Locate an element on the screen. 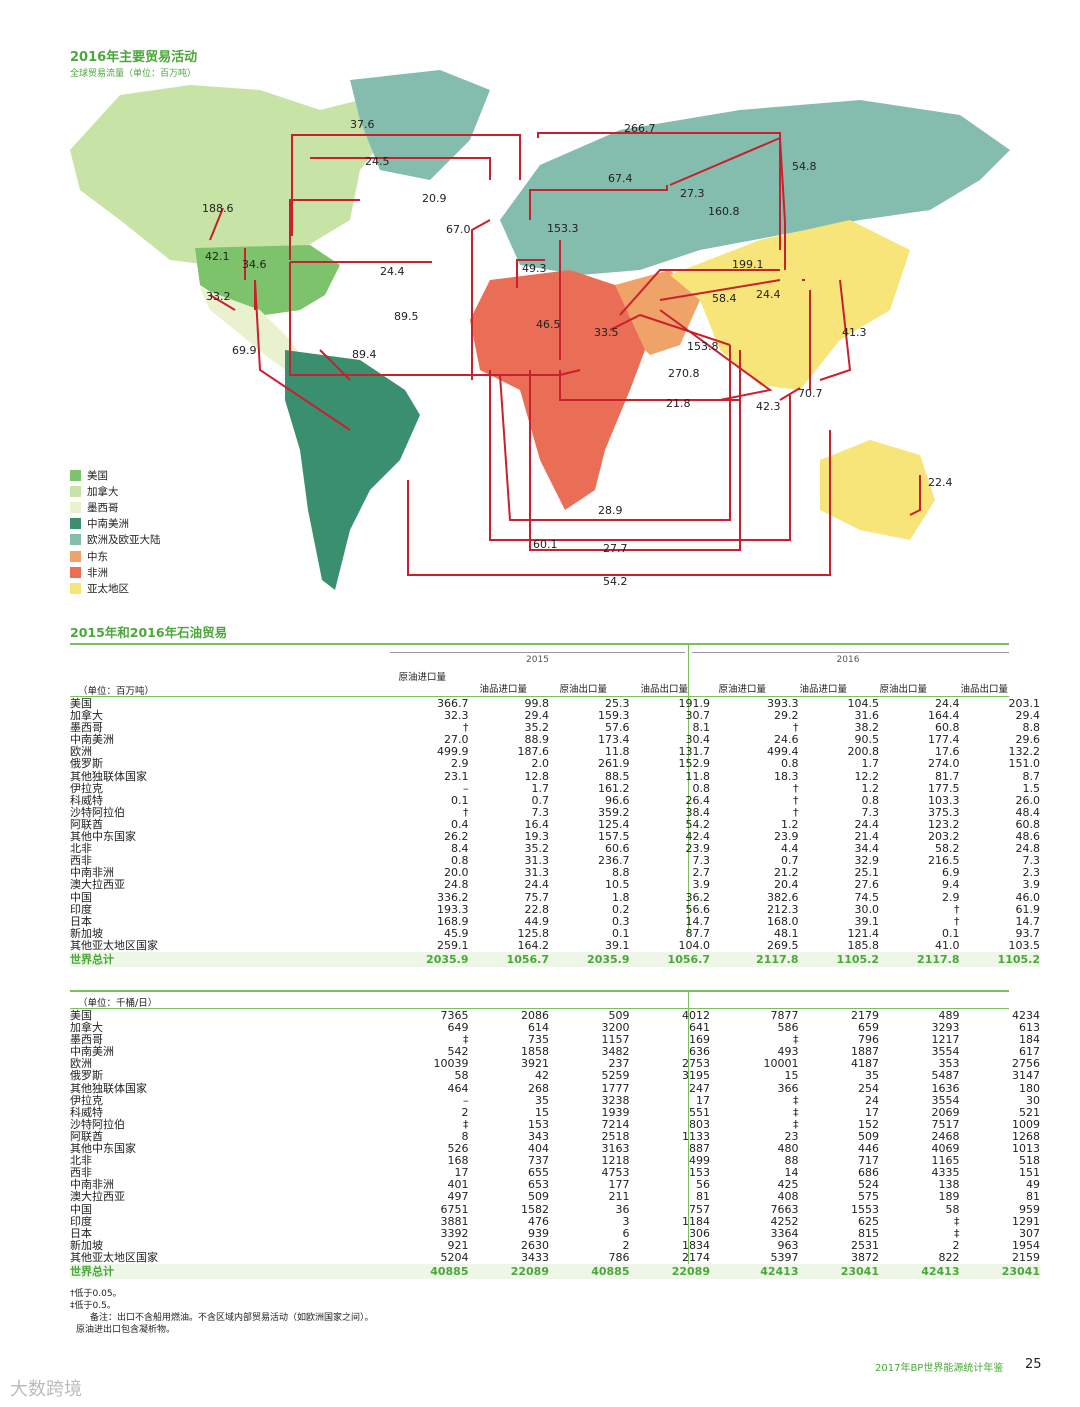 The image size is (1080, 1407). table-cell: 153 is located at coordinates (699, 1173).